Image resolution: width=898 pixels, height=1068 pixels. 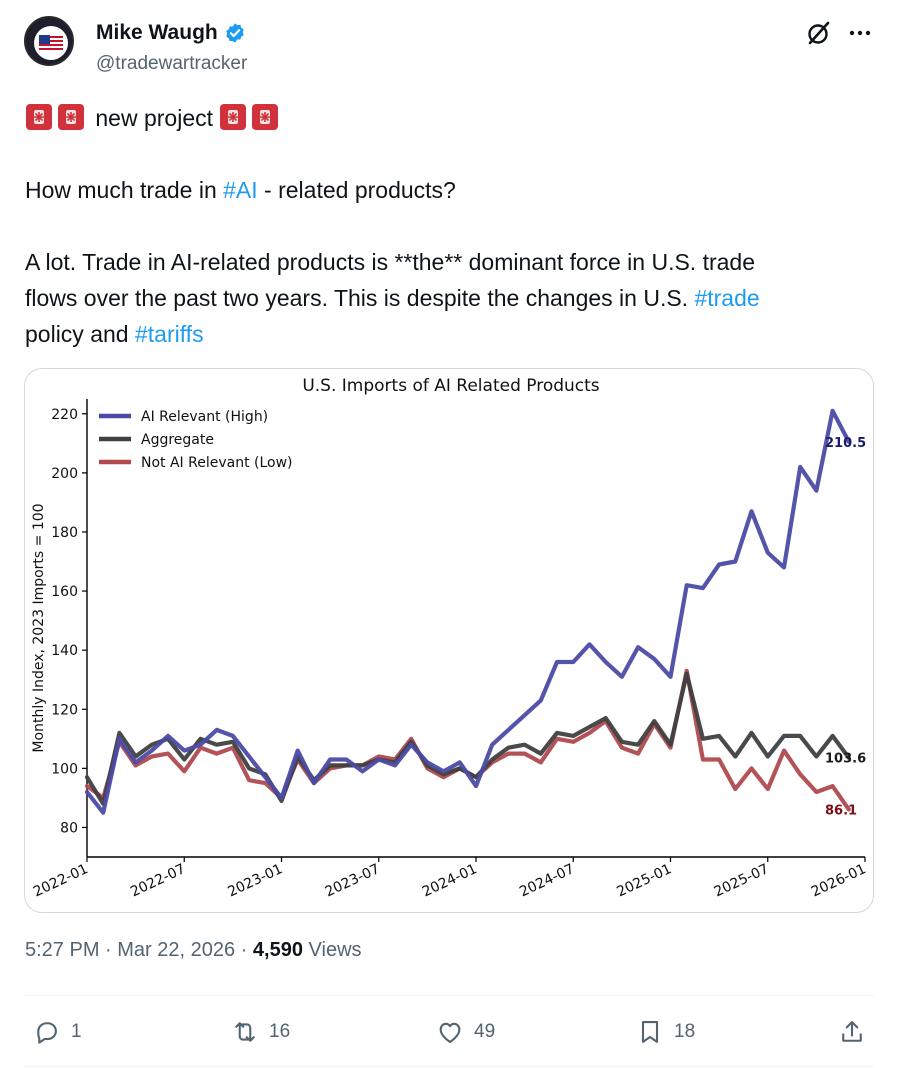 I want to click on x-tick-label: 2026-01, so click(x=839, y=880).